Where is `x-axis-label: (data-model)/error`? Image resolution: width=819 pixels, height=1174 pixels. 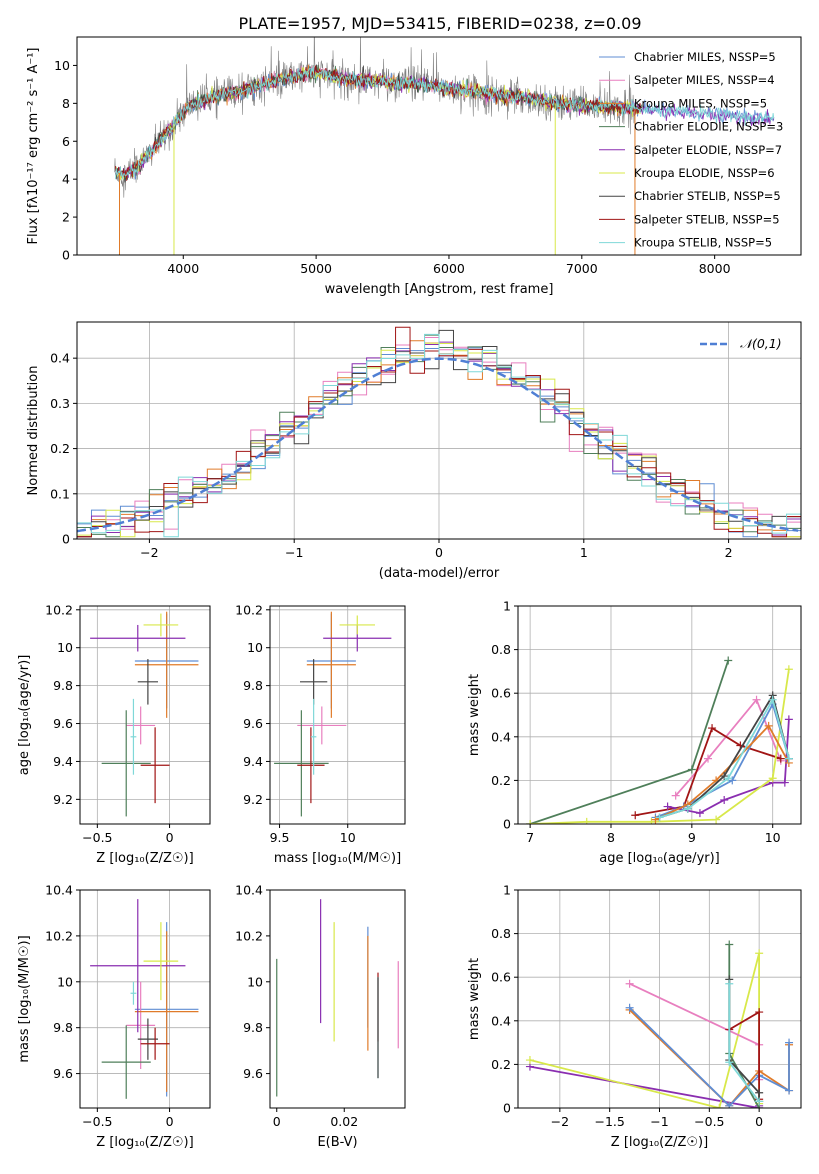
x-axis-label: (data-model)/error is located at coordinates (439, 573).